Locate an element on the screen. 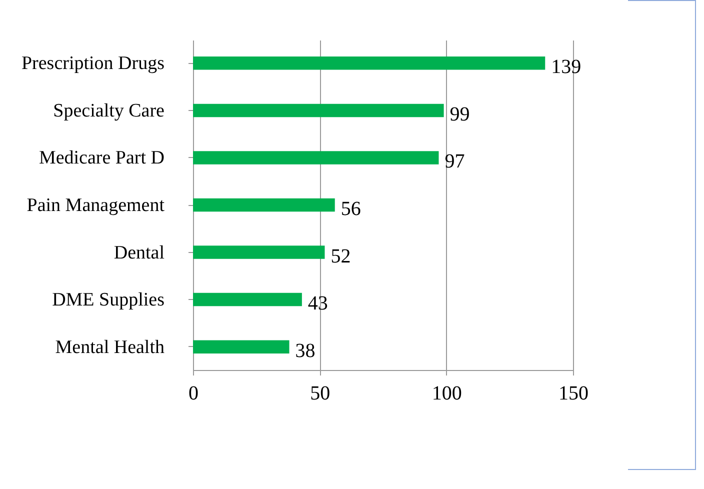 Image resolution: width=704 pixels, height=489 pixels. data-label: 99 is located at coordinates (460, 114).